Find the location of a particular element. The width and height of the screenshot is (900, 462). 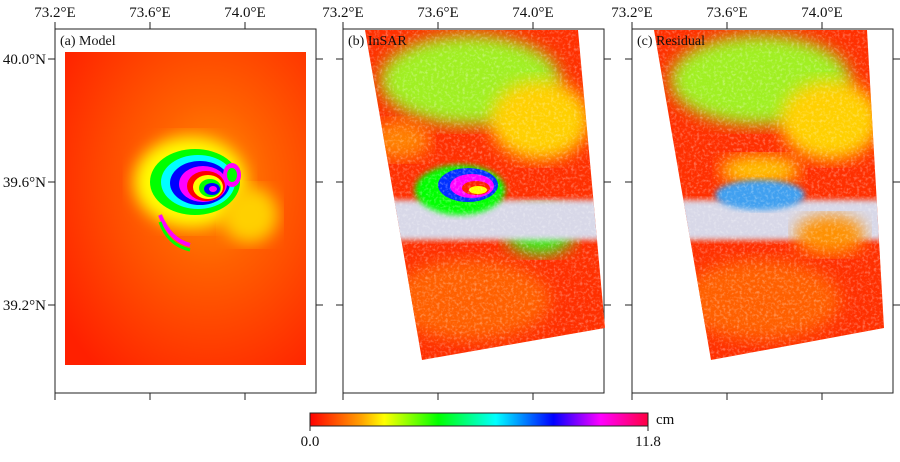

colorbar-min-label: 0.0 is located at coordinates (310, 442).